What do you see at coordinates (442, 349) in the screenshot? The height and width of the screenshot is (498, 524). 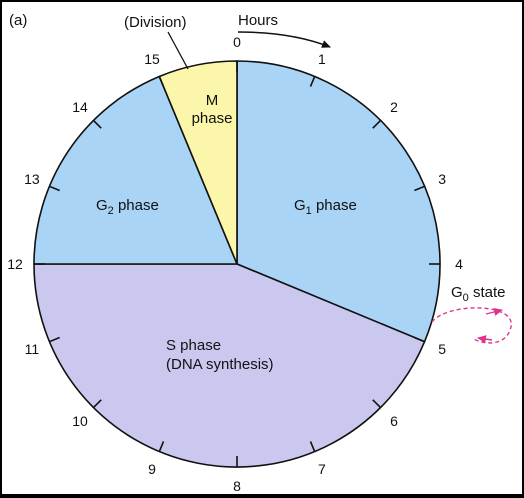 I see `hour-label-5: 5` at bounding box center [442, 349].